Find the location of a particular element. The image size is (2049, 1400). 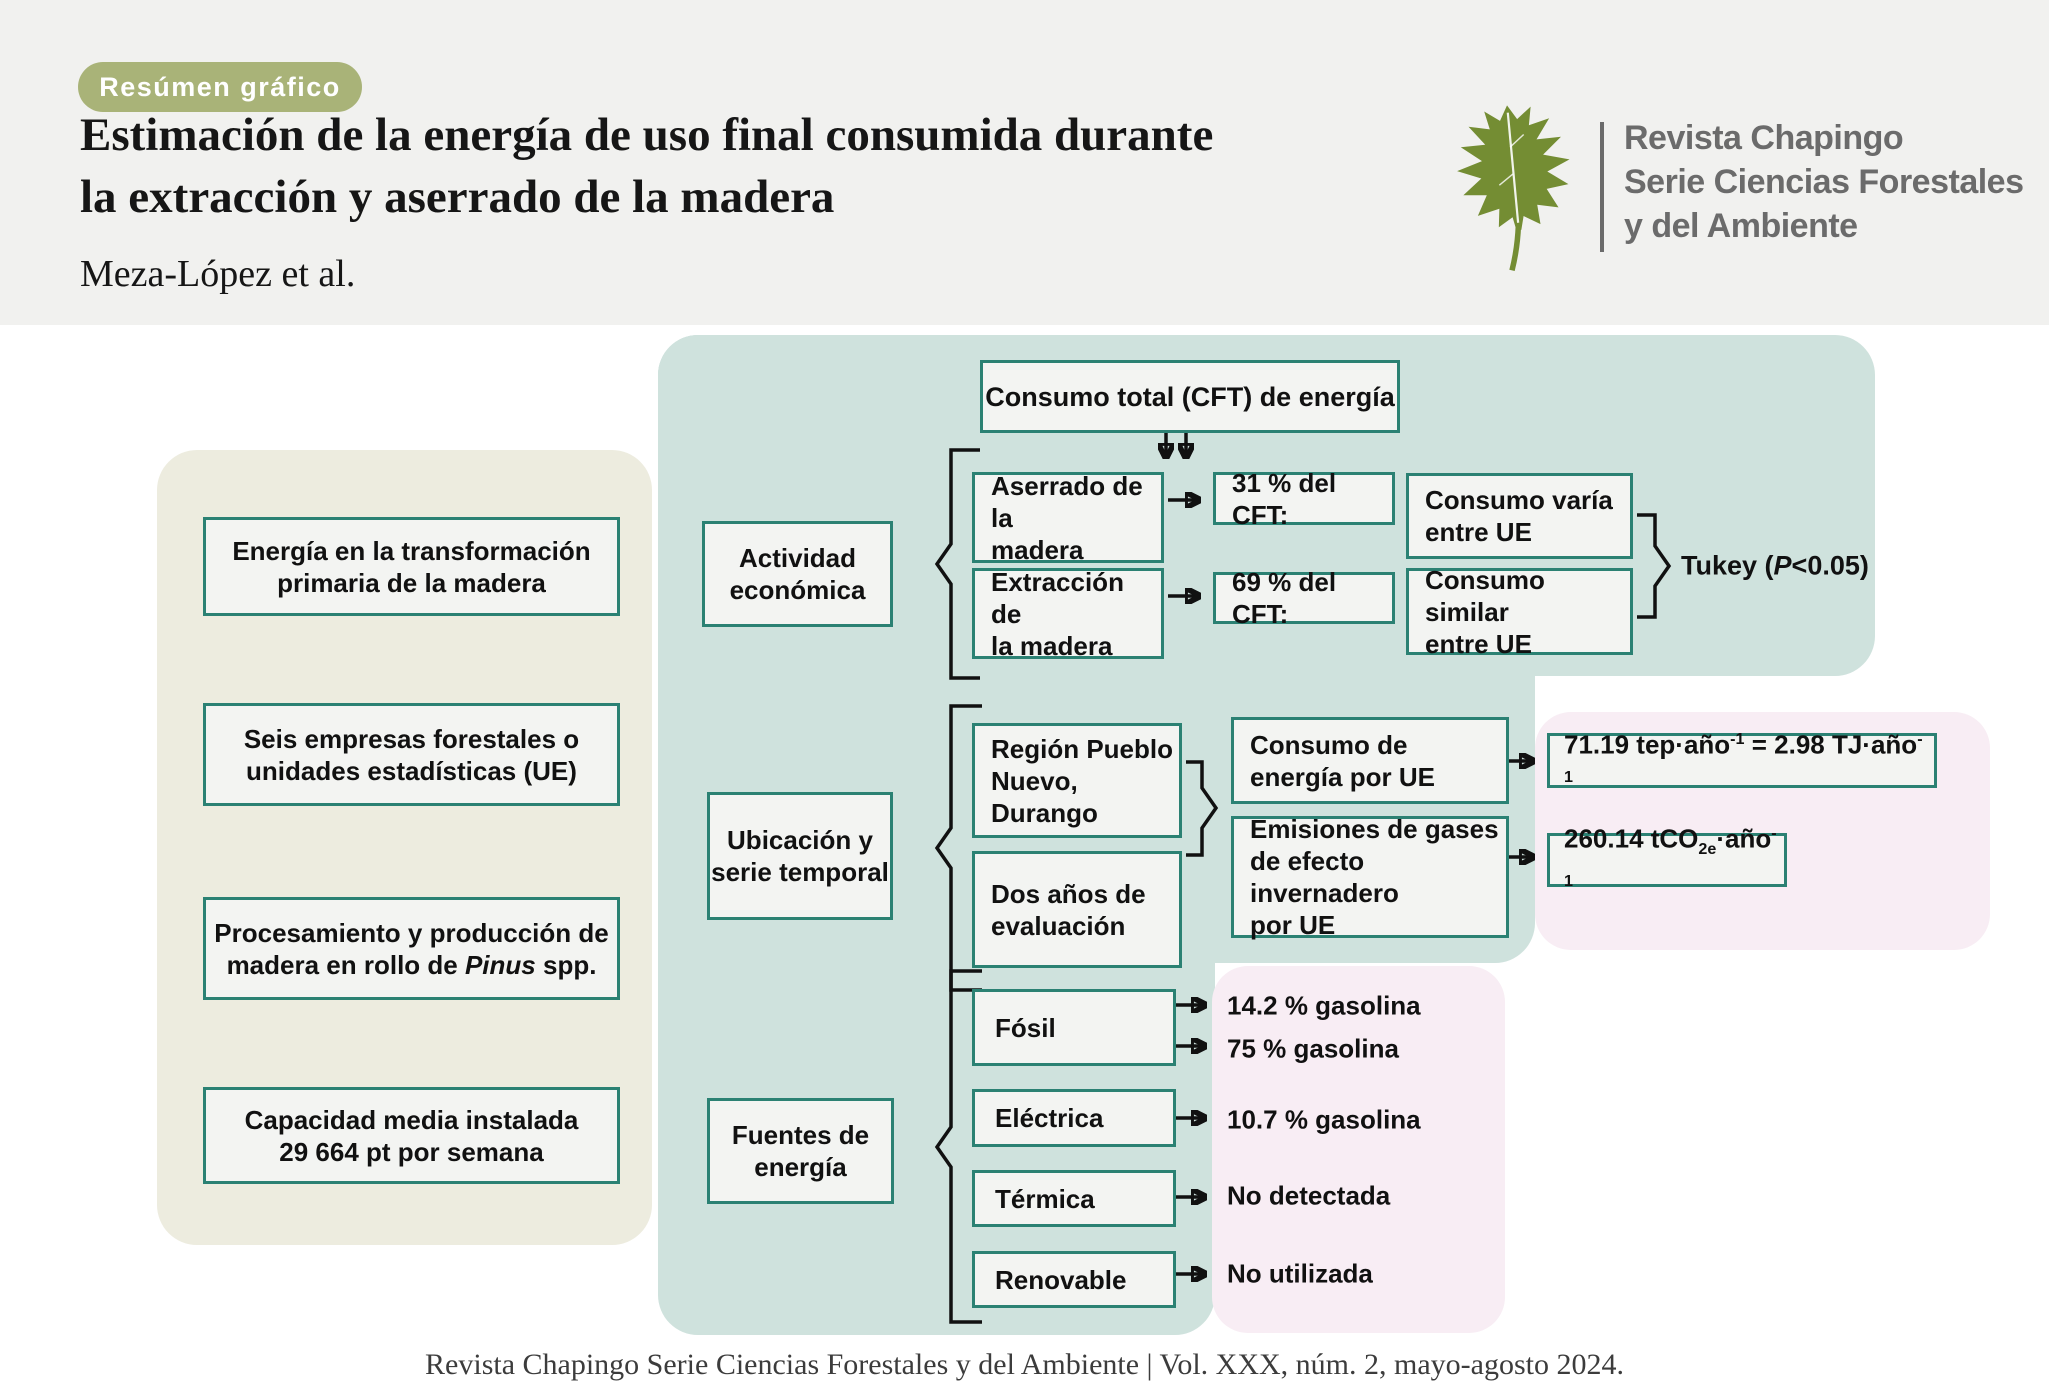

tukey-annotation: Tukey (P<0.05) is located at coordinates (1775, 565).